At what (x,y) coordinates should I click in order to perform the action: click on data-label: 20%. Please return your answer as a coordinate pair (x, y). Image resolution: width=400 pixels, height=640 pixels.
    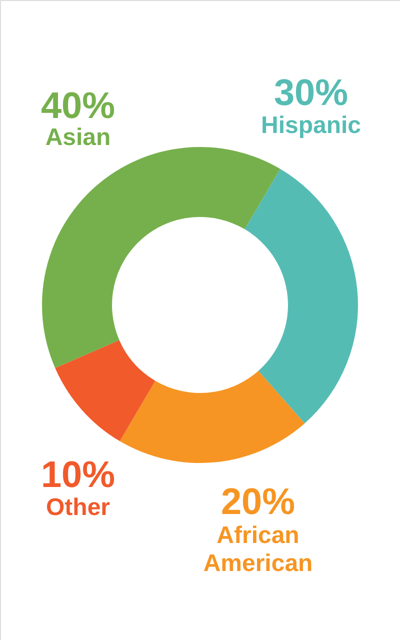
    Looking at the image, I should click on (258, 501).